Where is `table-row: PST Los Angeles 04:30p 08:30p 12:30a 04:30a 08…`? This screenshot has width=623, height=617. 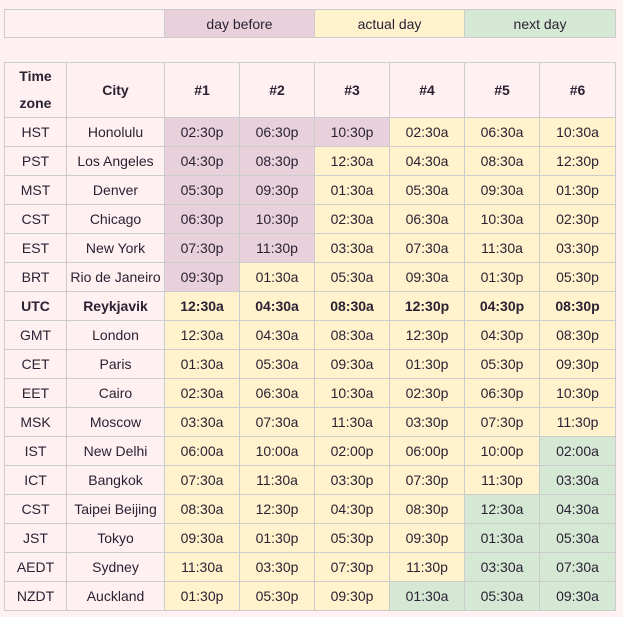
table-row: PST Los Angeles 04:30p 08:30p 12:30a 04:30a 08… is located at coordinates (310, 161).